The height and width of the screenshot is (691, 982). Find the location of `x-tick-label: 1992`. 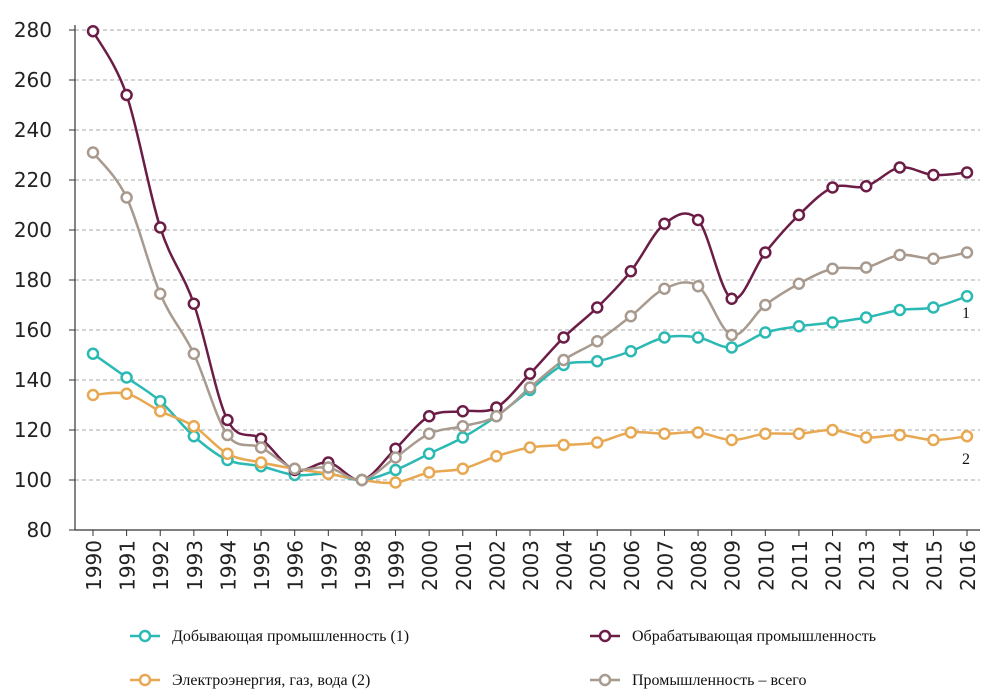

x-tick-label: 1992 is located at coordinates (161, 565).